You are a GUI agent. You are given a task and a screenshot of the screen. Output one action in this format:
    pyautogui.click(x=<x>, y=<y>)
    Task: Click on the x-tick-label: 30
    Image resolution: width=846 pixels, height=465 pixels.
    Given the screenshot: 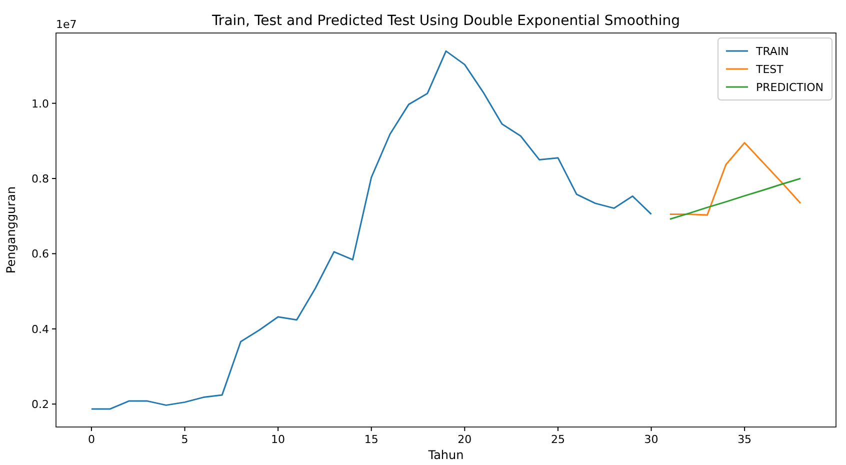 What is the action you would take?
    pyautogui.click(x=651, y=439)
    